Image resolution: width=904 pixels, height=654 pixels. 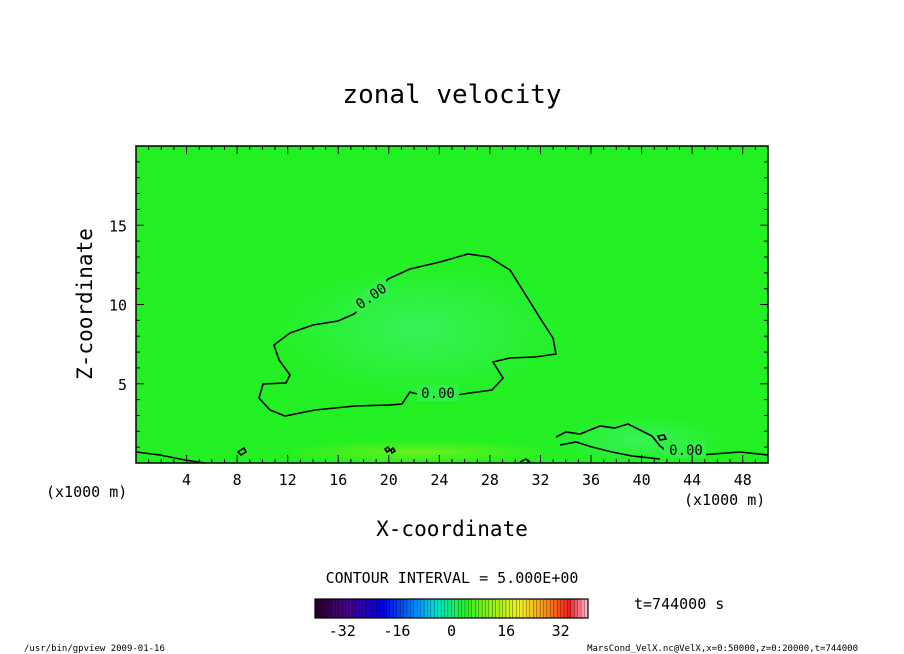 I want to click on colorbar-tick-label: 0, so click(x=451, y=631).